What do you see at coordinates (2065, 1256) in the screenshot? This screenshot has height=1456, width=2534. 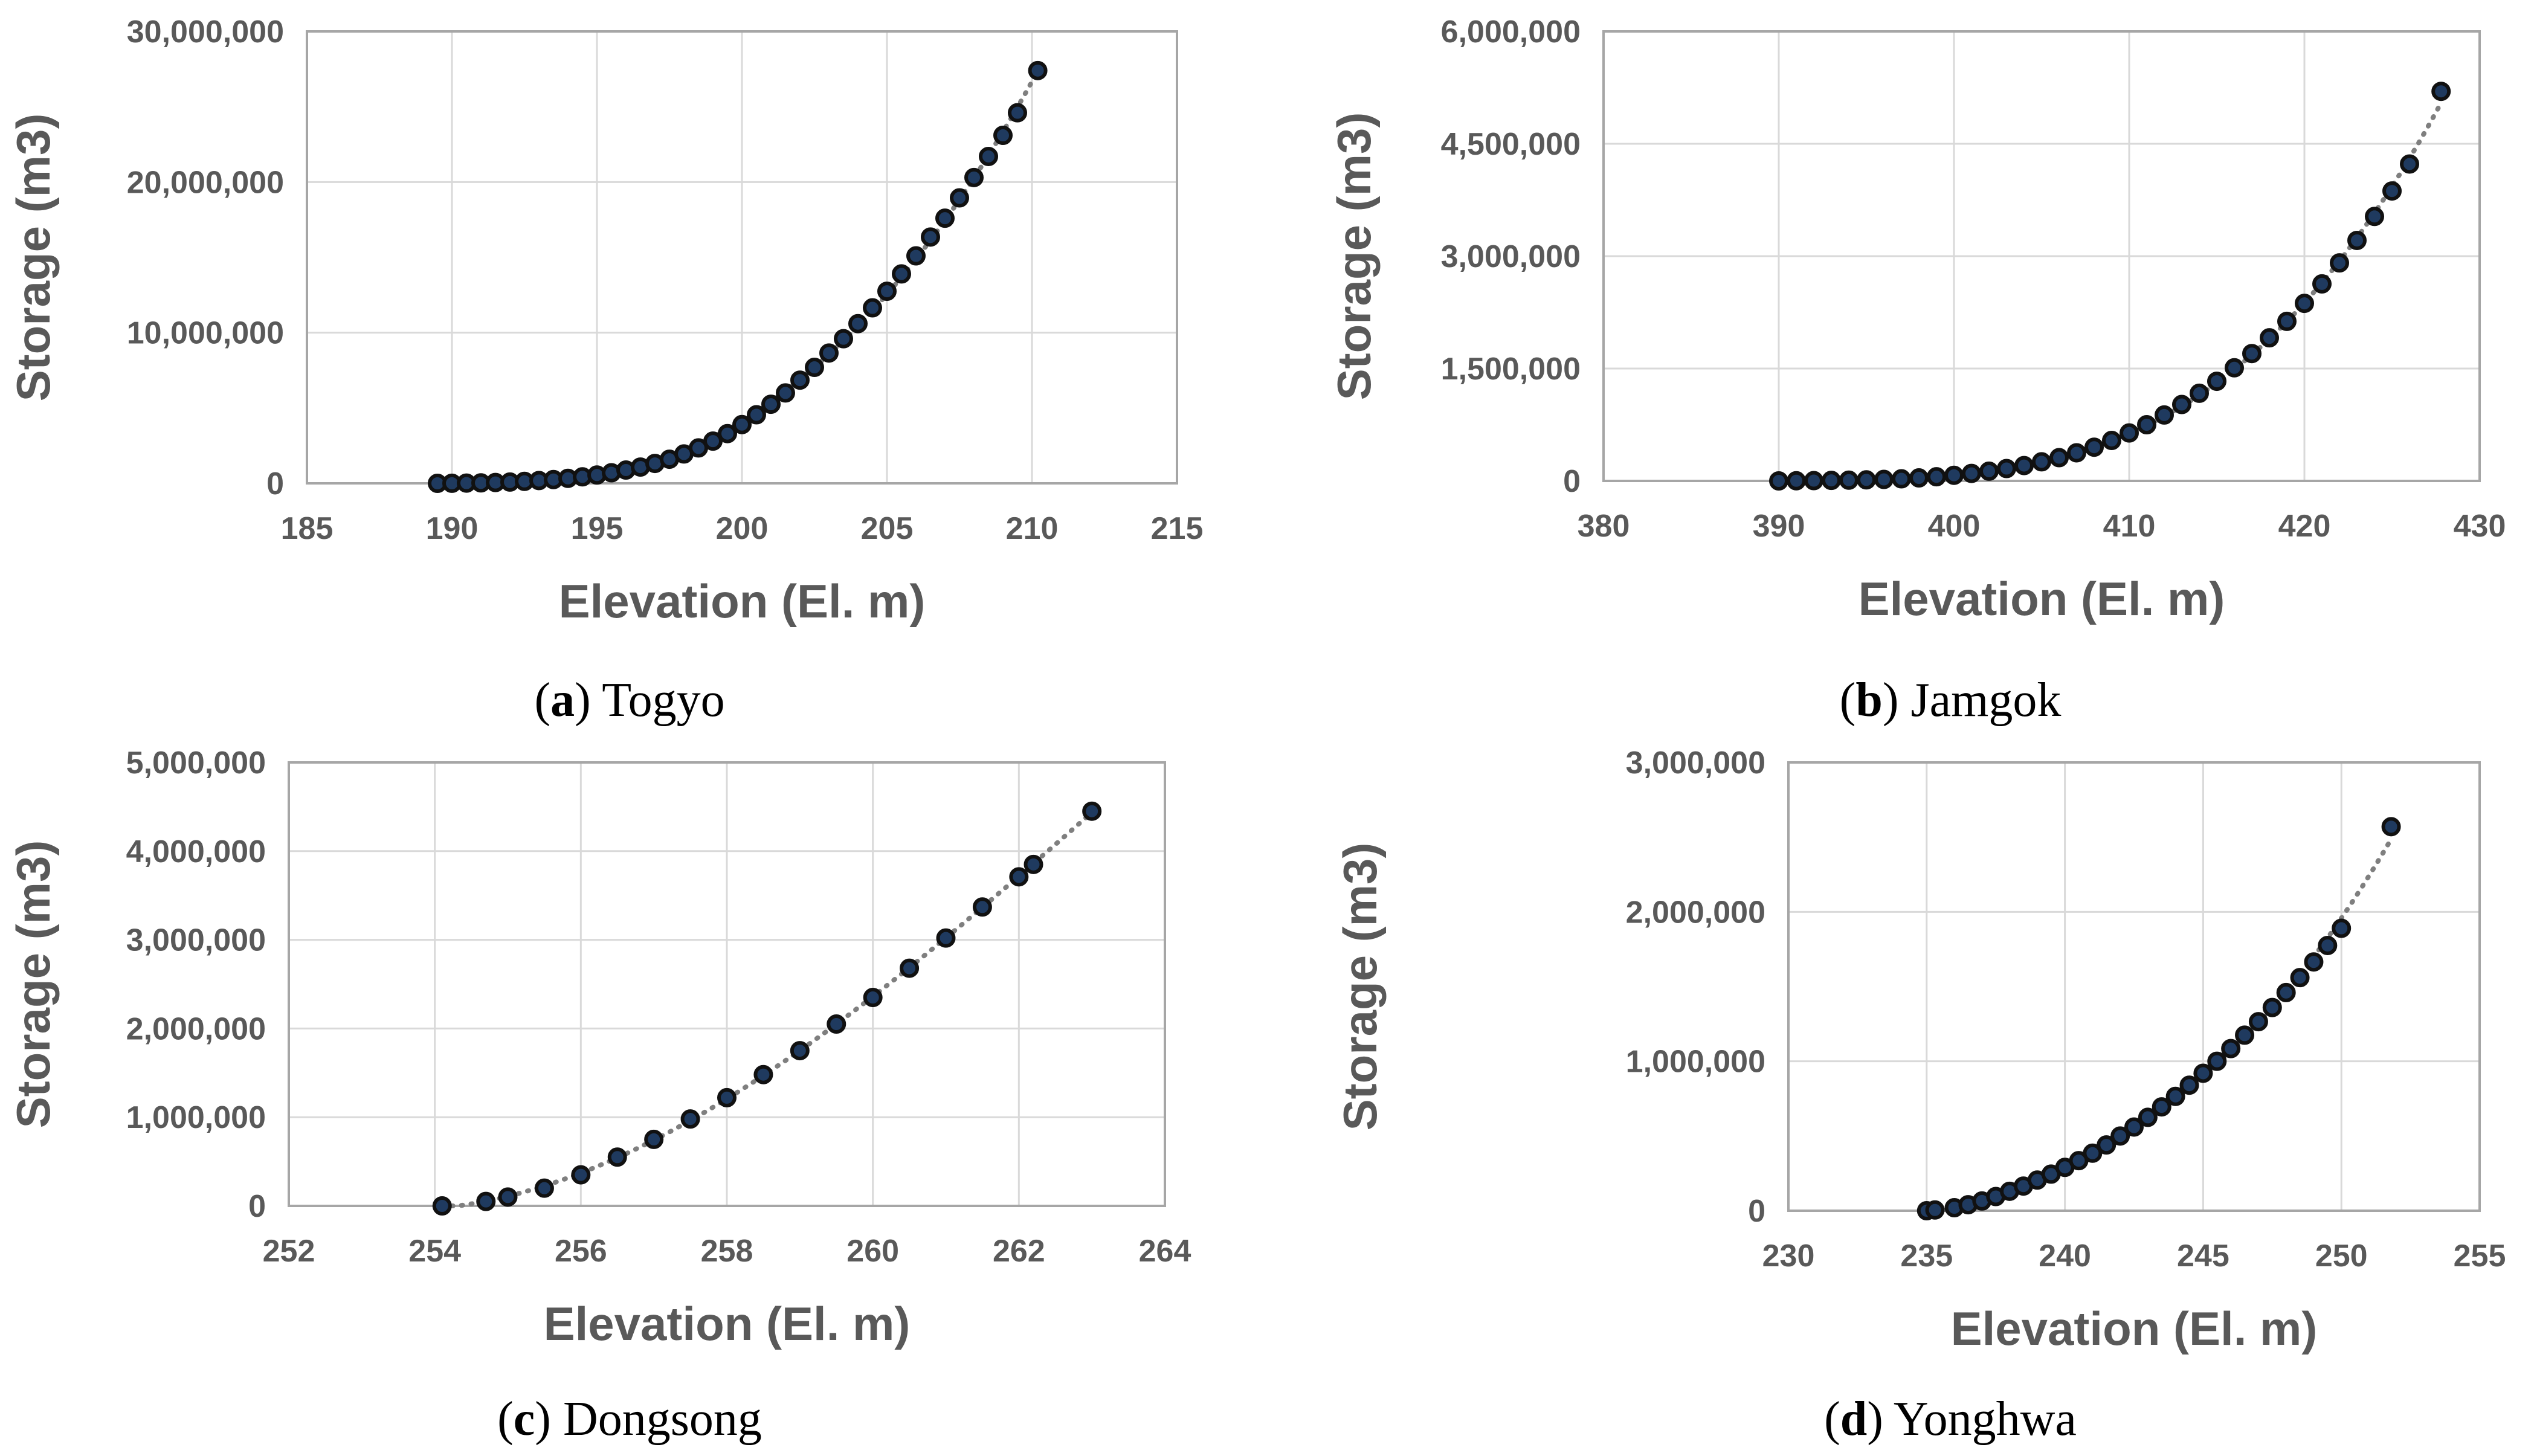 I see `x-tick-label: 240` at bounding box center [2065, 1256].